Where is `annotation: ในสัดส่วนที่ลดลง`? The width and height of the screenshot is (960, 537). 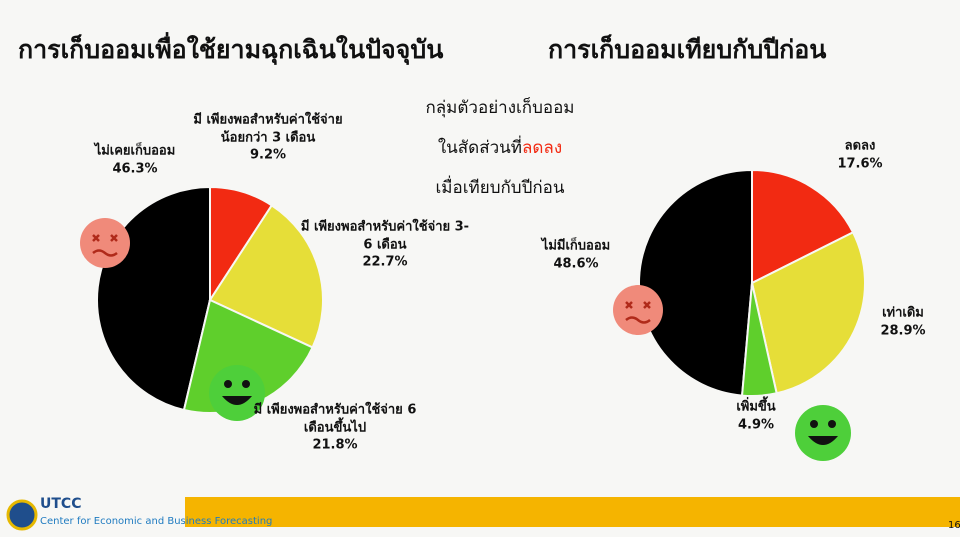 annotation: ในสัดส่วนที่ลดลง is located at coordinates (500, 147).